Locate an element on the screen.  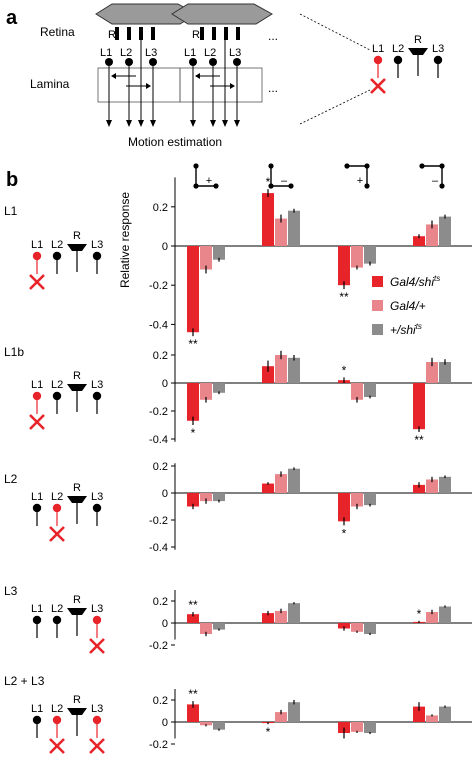
stimulus-icon-1: + is located at coordinates (206, 176).